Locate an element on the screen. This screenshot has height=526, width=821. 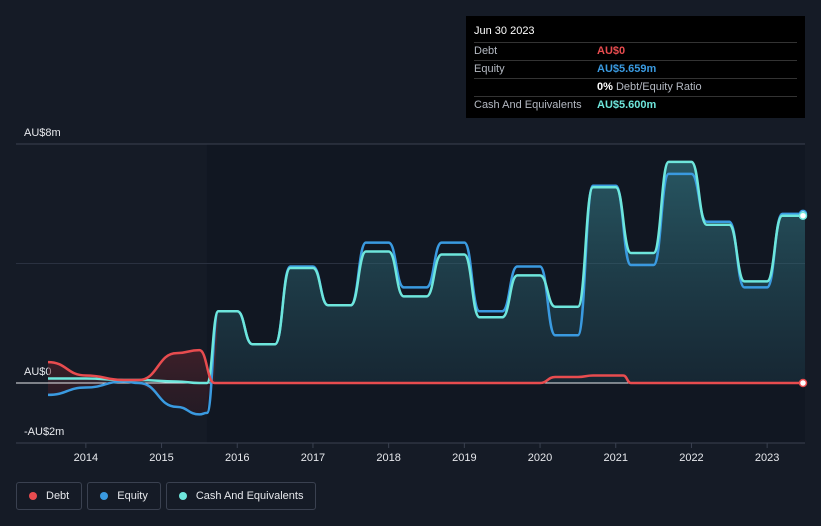
legend-item-equity: Equity is located at coordinates (124, 496).